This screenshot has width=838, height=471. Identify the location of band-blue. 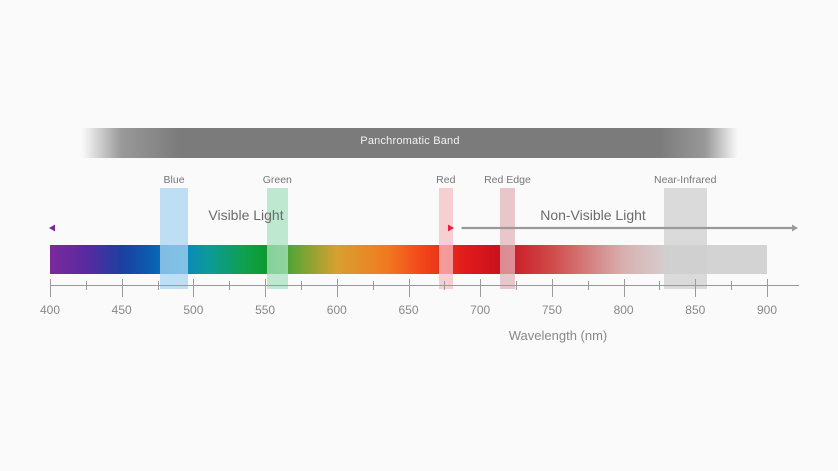
(174, 238).